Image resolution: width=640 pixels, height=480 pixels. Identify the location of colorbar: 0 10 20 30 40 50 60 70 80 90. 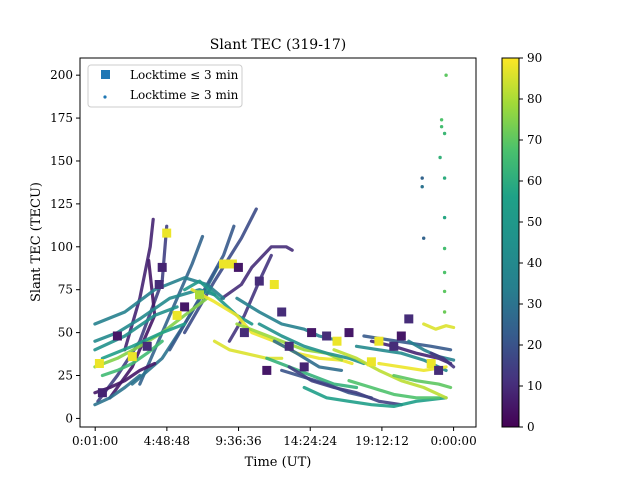
(521, 242).